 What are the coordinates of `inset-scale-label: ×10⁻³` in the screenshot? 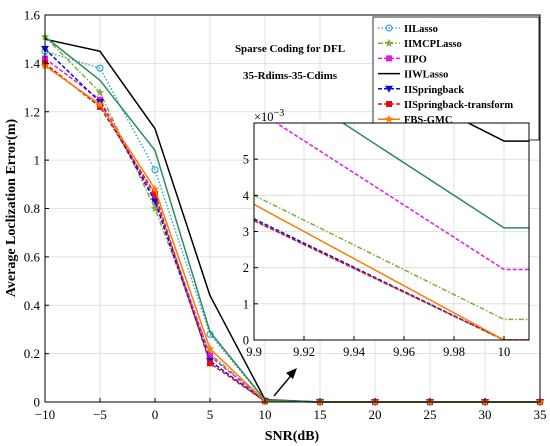 It's located at (269, 116).